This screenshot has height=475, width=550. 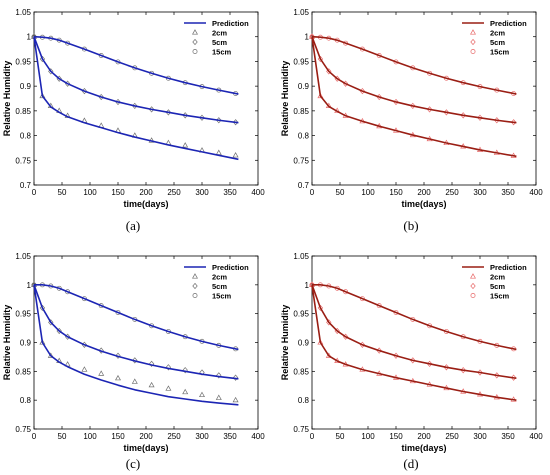 I want to click on x-tick-label: 50, so click(x=62, y=436).